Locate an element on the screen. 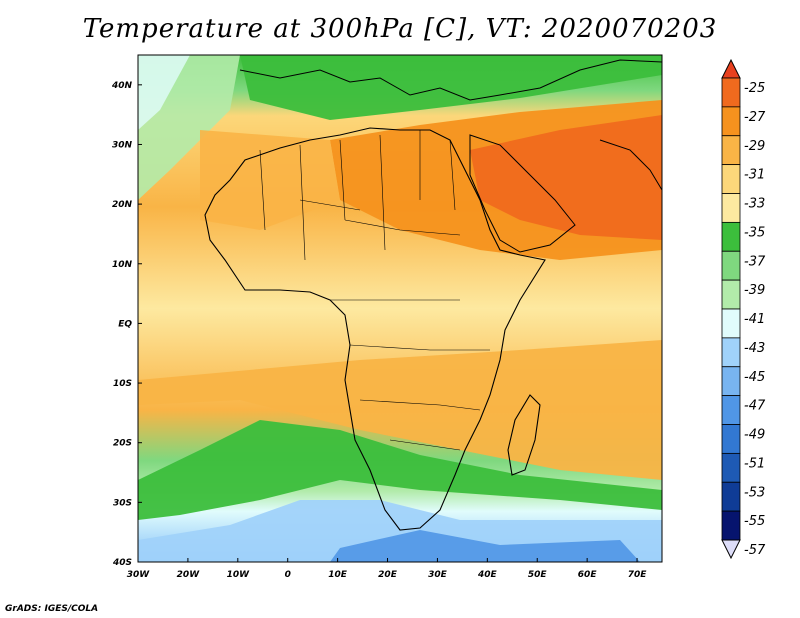 This screenshot has height=618, width=800. colorbar-label: -43 is located at coordinates (754, 348).